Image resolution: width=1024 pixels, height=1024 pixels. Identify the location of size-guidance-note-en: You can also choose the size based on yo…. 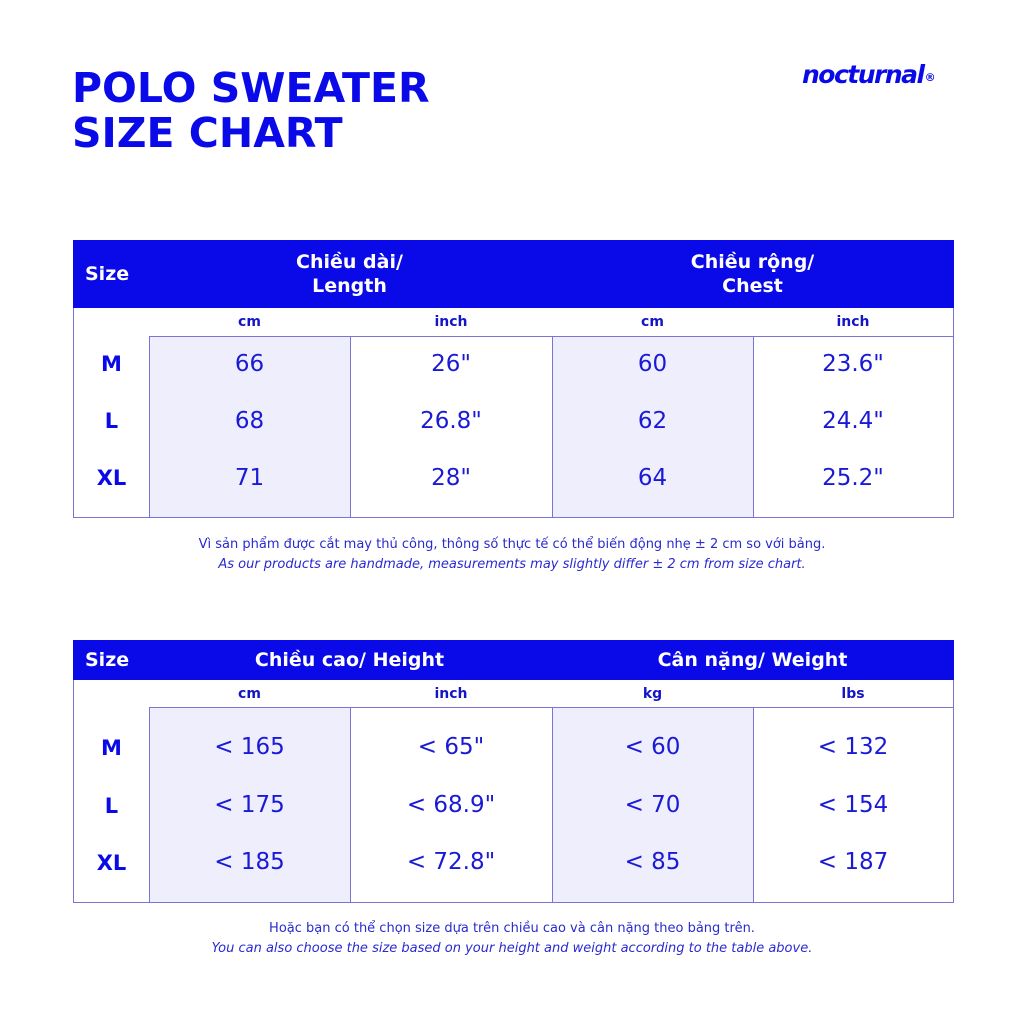
(512, 948).